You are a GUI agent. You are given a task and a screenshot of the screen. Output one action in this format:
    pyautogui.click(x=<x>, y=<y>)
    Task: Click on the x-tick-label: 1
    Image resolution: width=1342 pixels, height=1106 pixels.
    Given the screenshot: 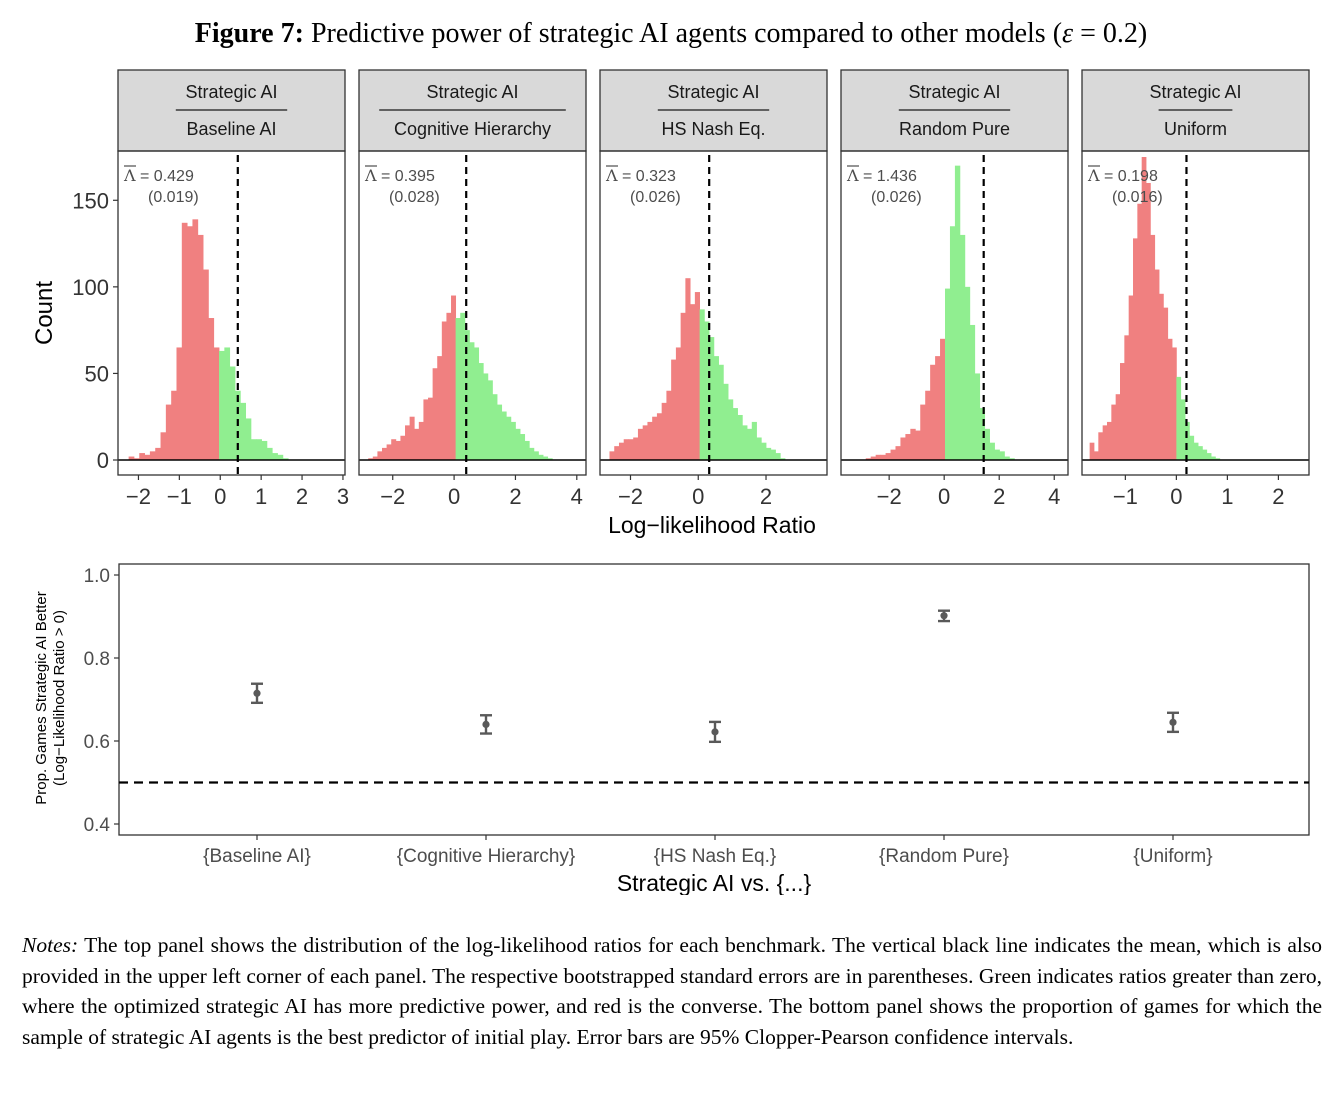 What is the action you would take?
    pyautogui.click(x=1227, y=496)
    